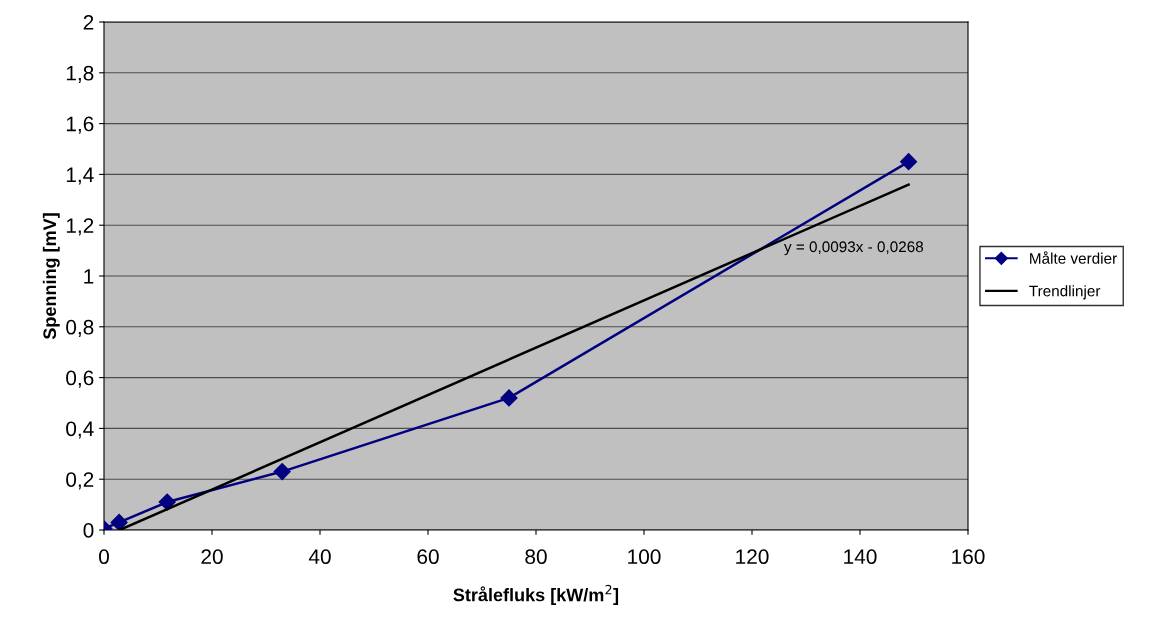 This screenshot has height=629, width=1175. I want to click on y-tick-label: 1,4, so click(80, 176).